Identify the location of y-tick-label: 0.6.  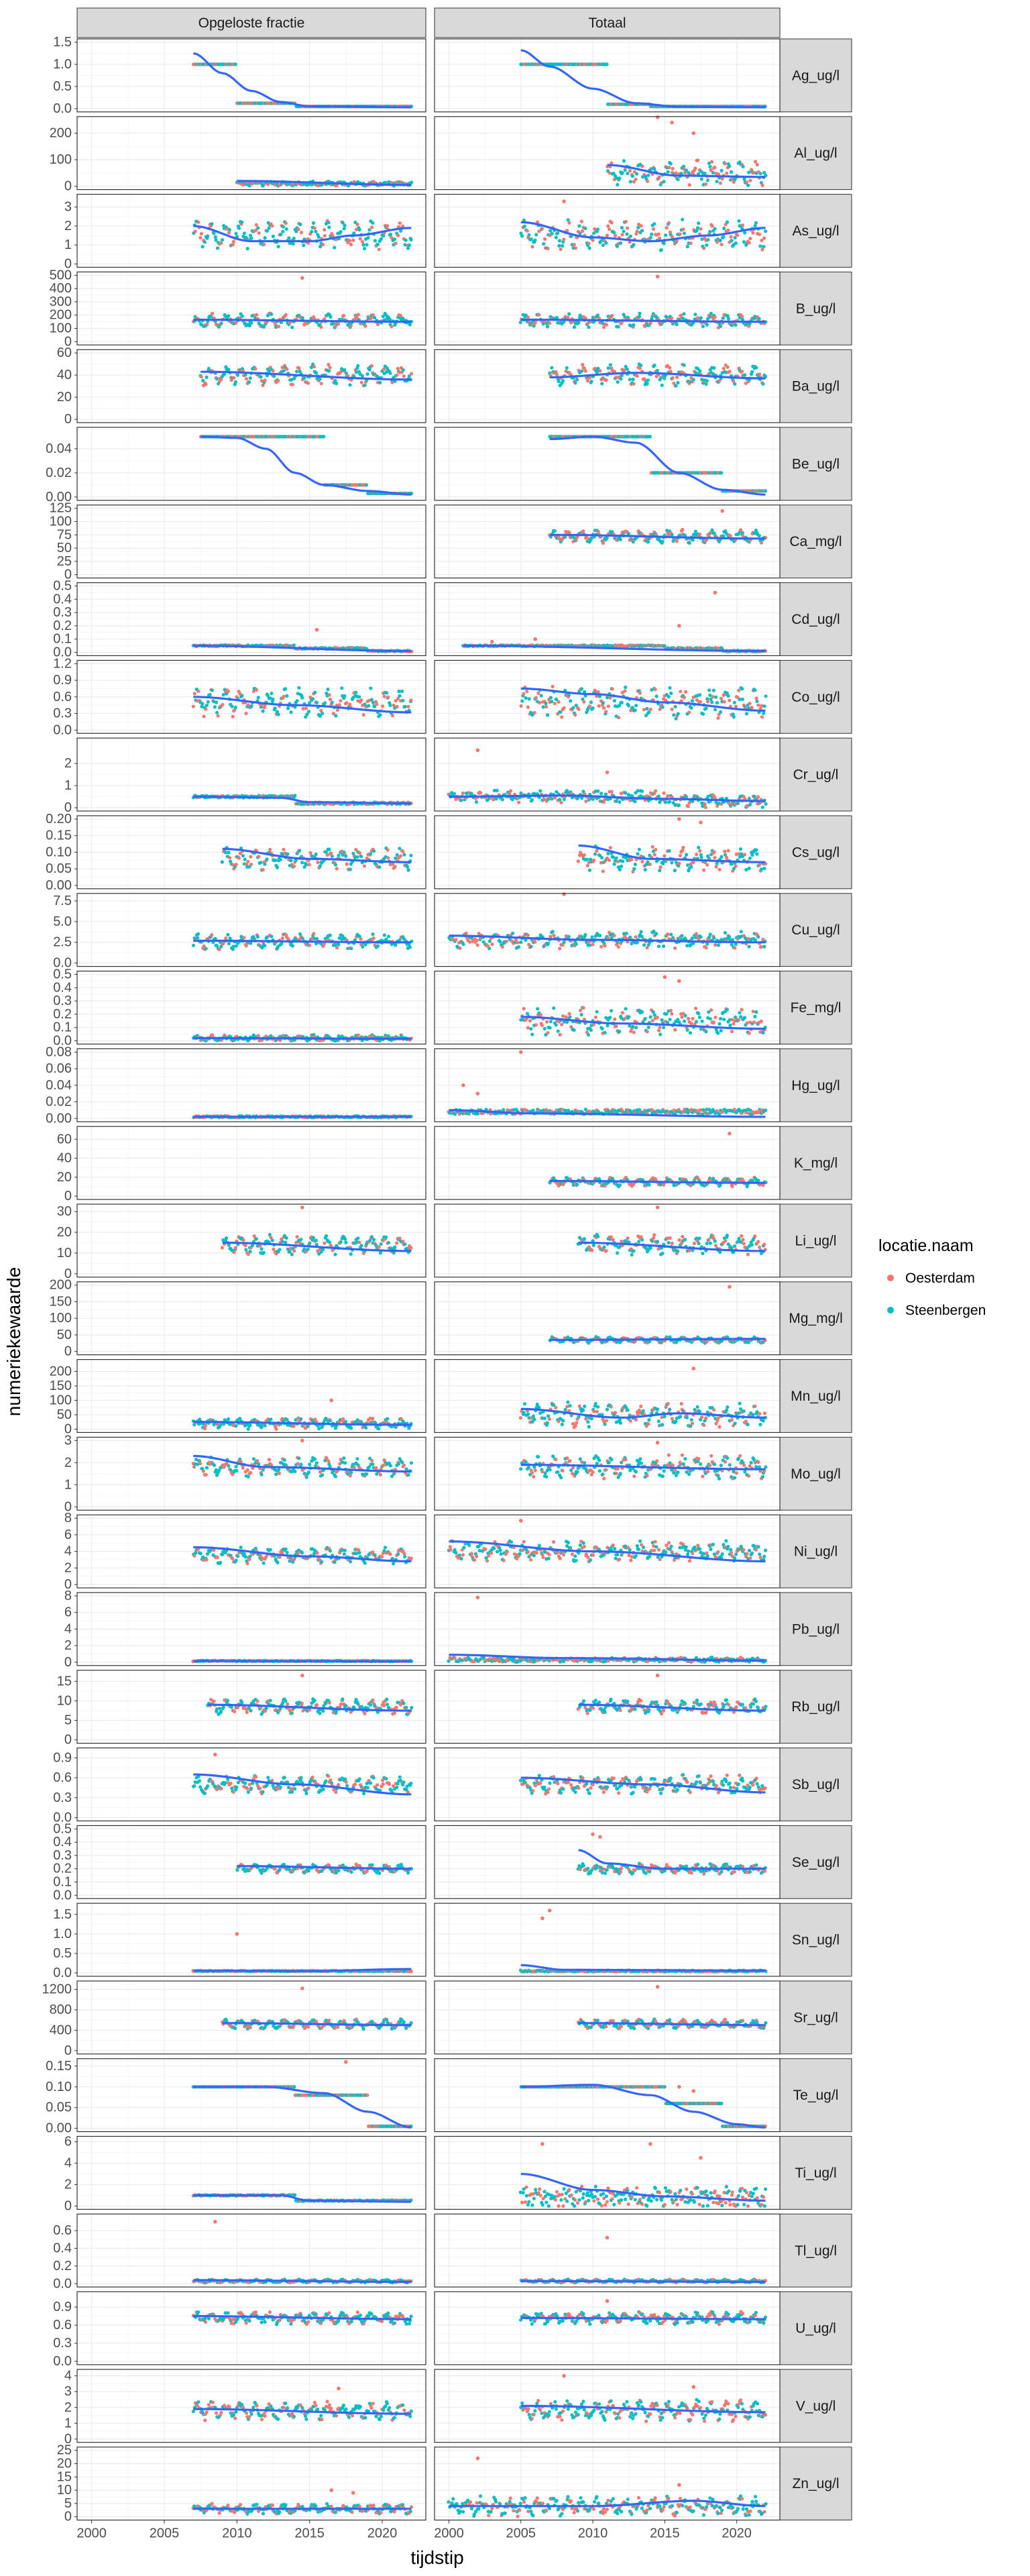
(62, 697).